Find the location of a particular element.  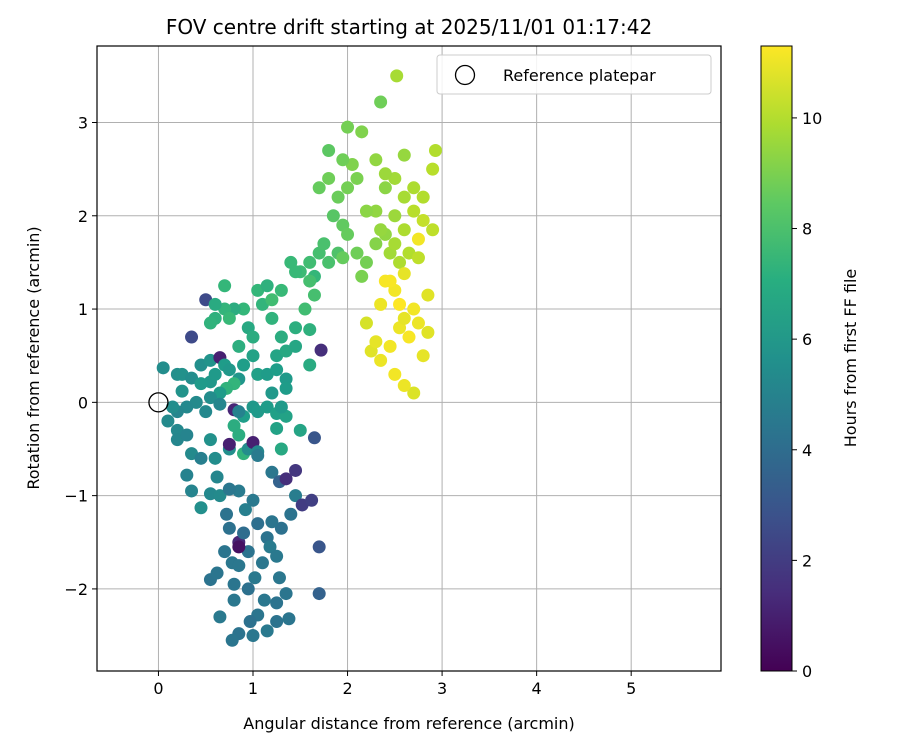

colorbar: 0 2 4 6 8 10 Hours from first FF file is located at coordinates (810, 363).